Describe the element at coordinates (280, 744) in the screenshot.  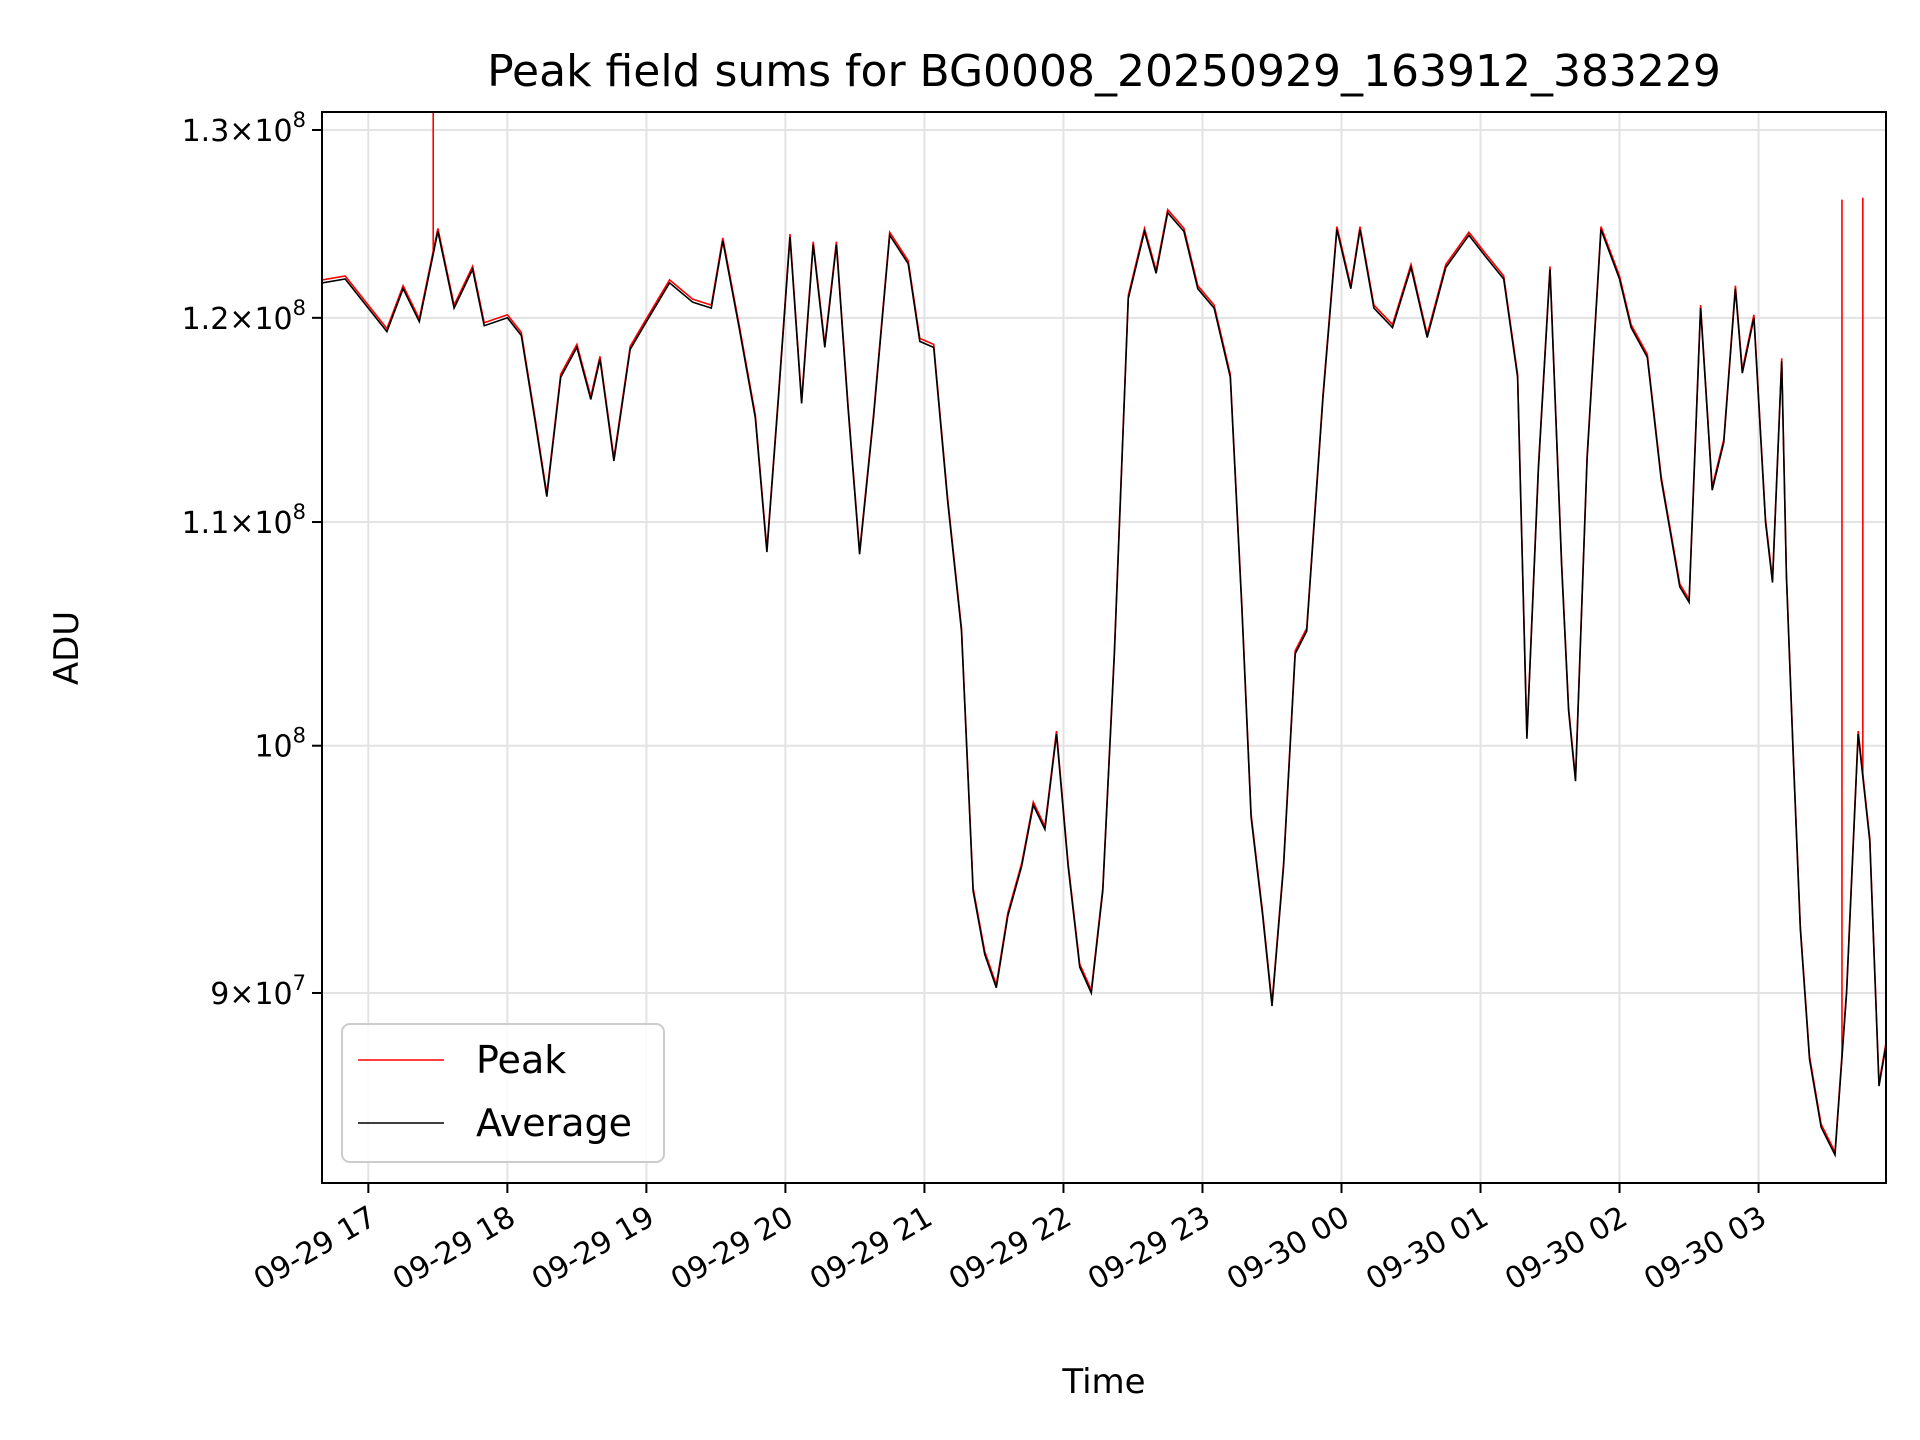
I see `y-tick-label: 108` at that location.